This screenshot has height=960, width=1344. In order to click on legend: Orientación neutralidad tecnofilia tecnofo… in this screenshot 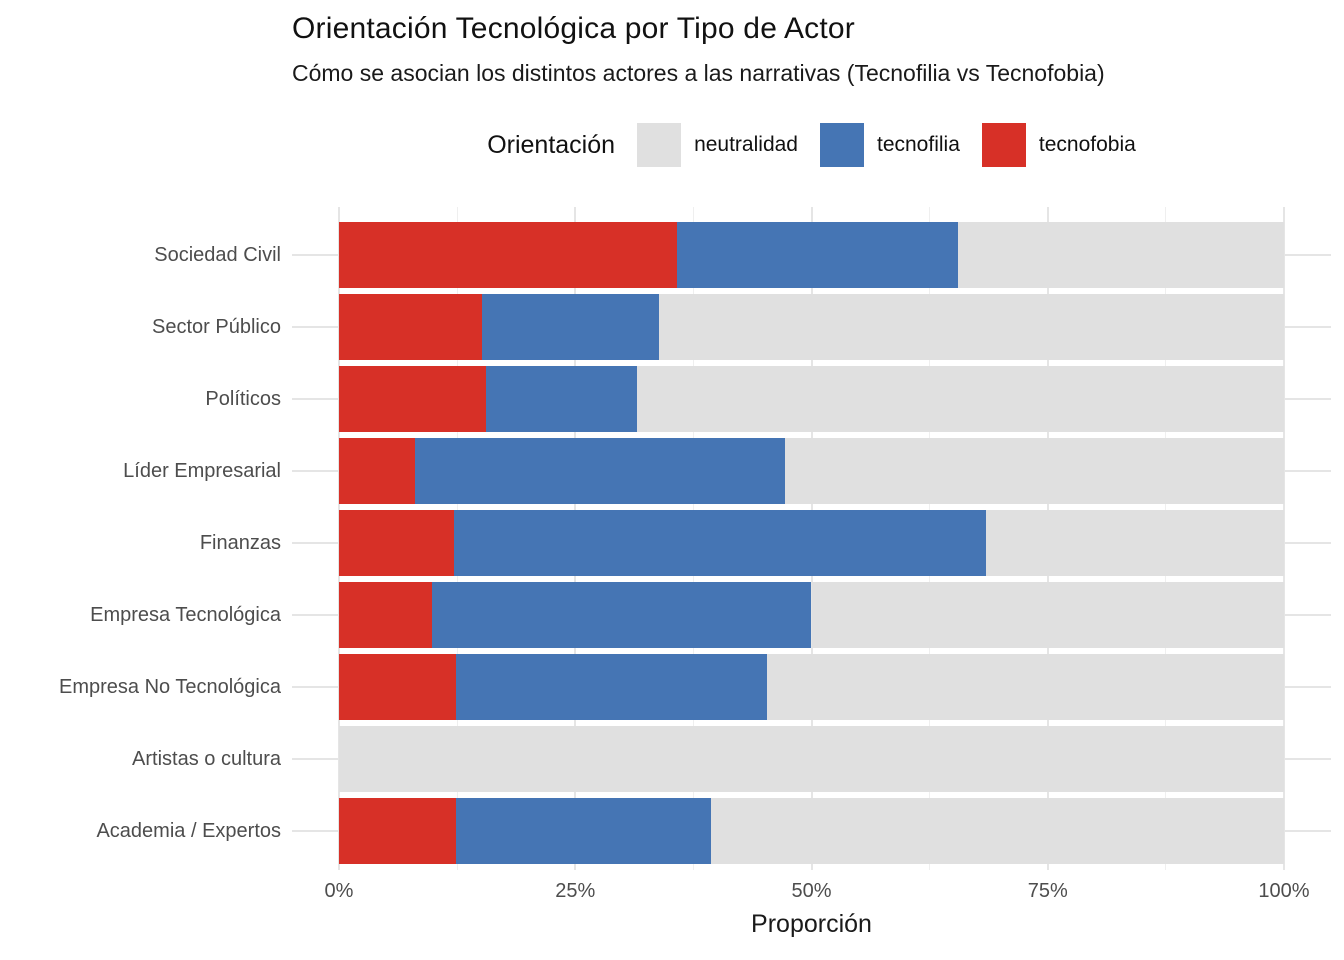, I will do `click(811, 145)`.